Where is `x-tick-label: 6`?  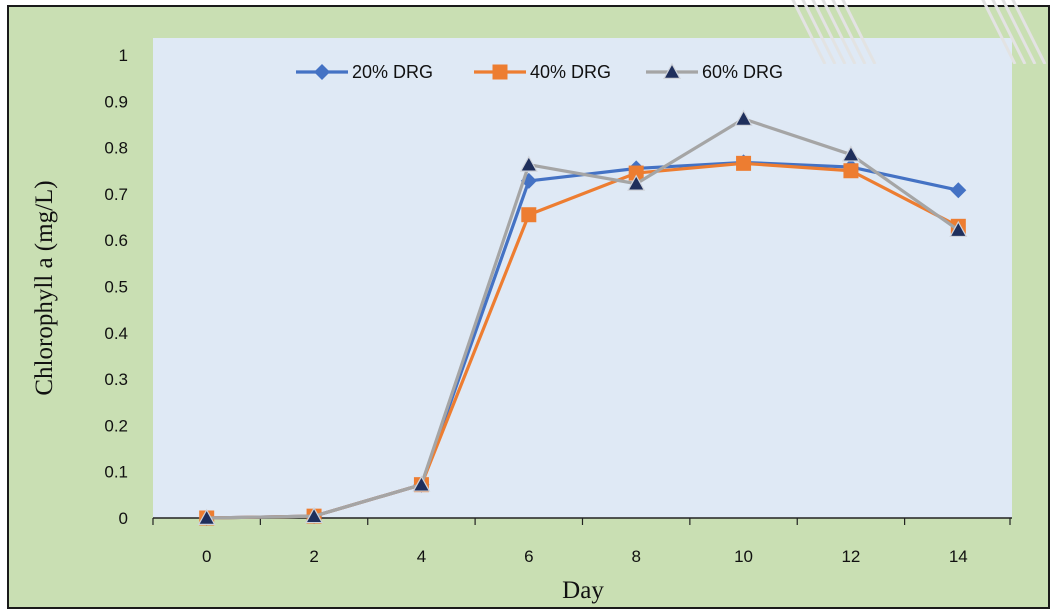
x-tick-label: 6 is located at coordinates (528, 556).